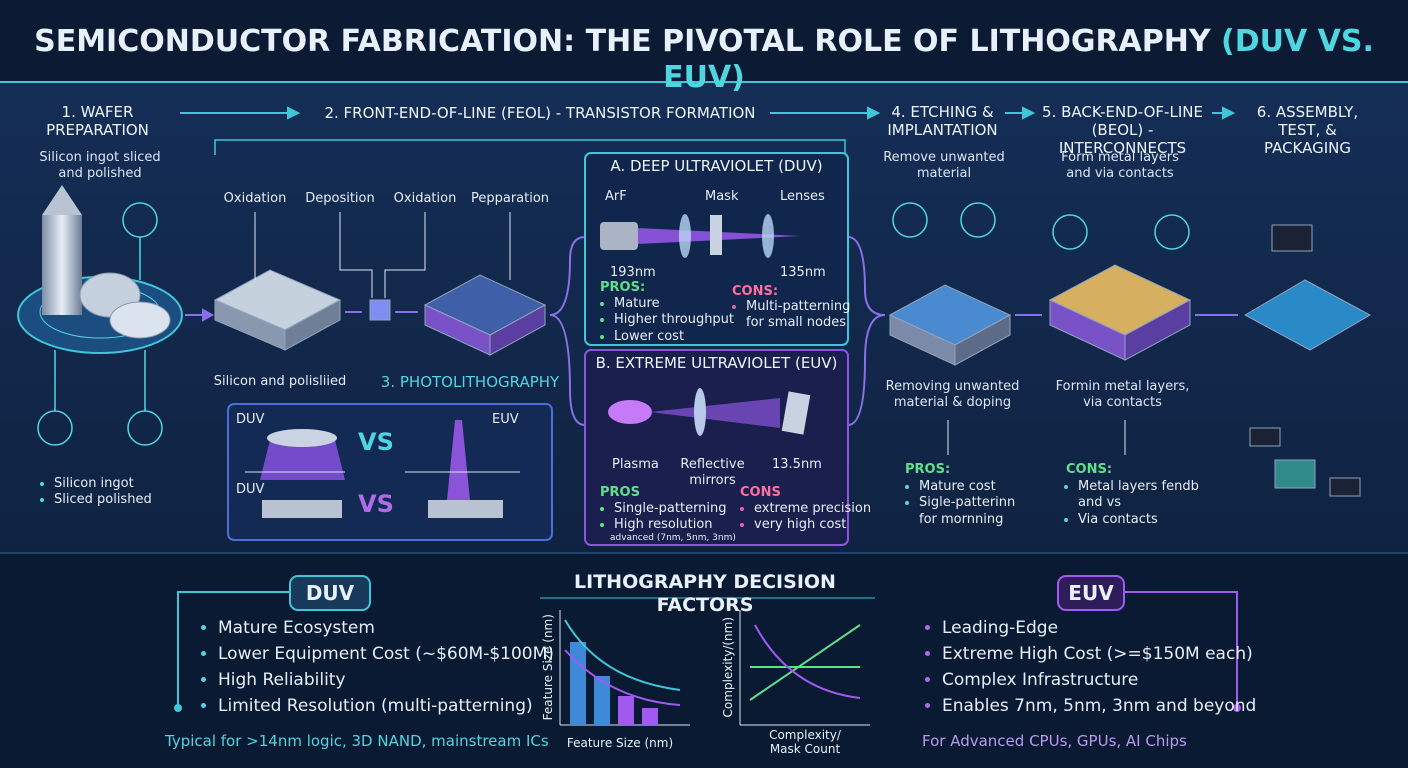 The height and width of the screenshot is (768, 1408). I want to click on stage-title: 1. WAFER PREPARATION, so click(97, 121).